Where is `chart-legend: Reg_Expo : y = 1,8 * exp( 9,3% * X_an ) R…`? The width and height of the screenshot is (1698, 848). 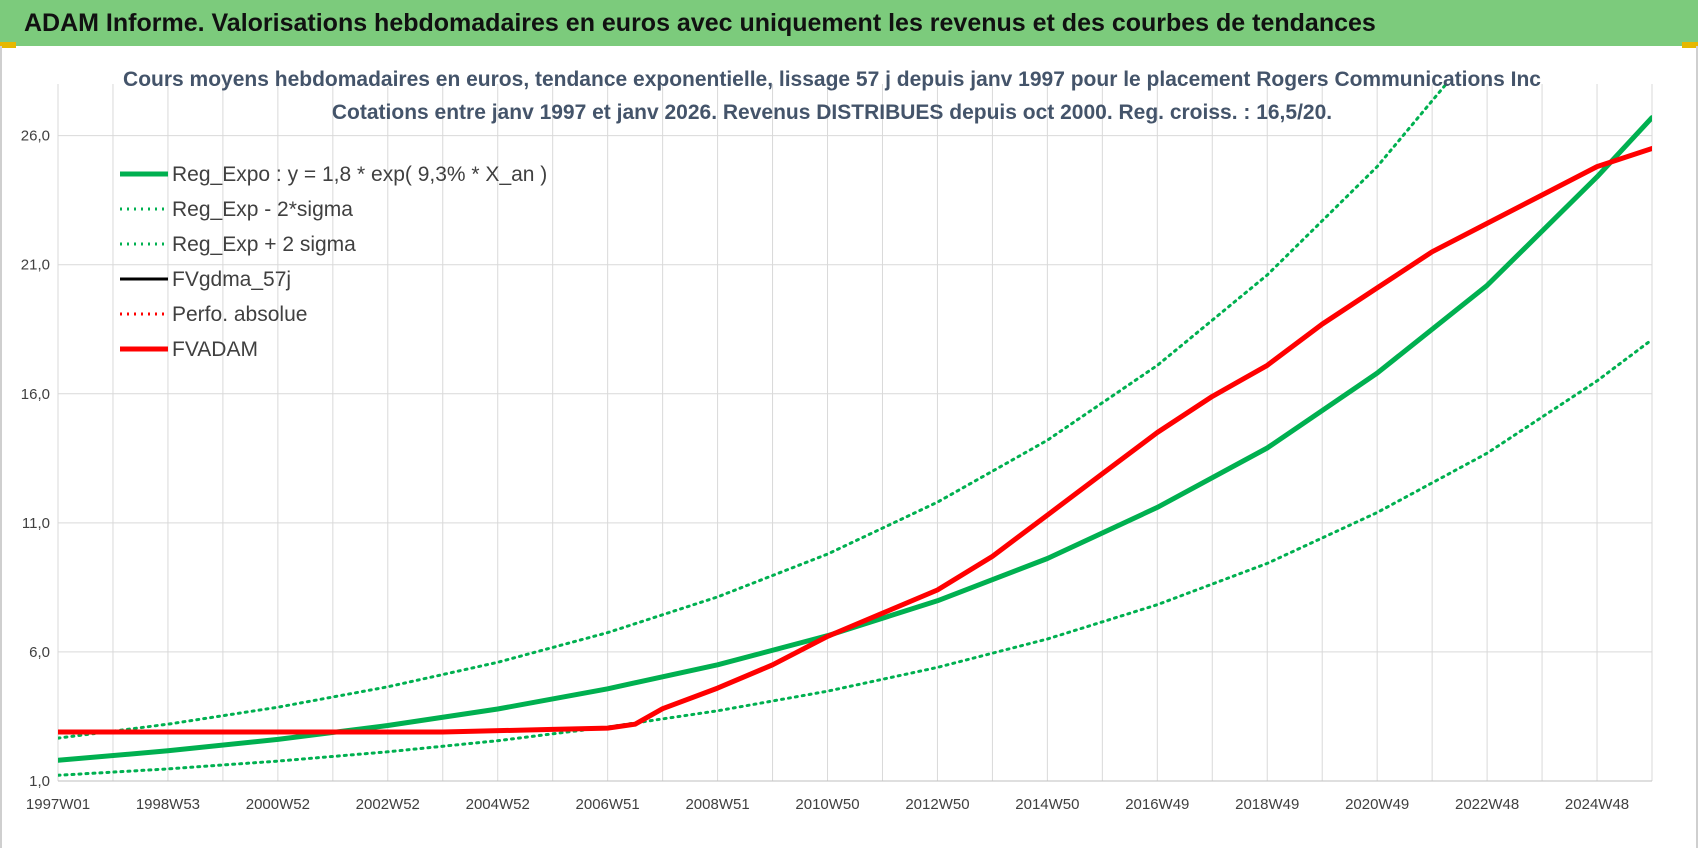
chart-legend: Reg_Expo : y = 1,8 * exp( 9,3% * X_an ) R… is located at coordinates (333, 262).